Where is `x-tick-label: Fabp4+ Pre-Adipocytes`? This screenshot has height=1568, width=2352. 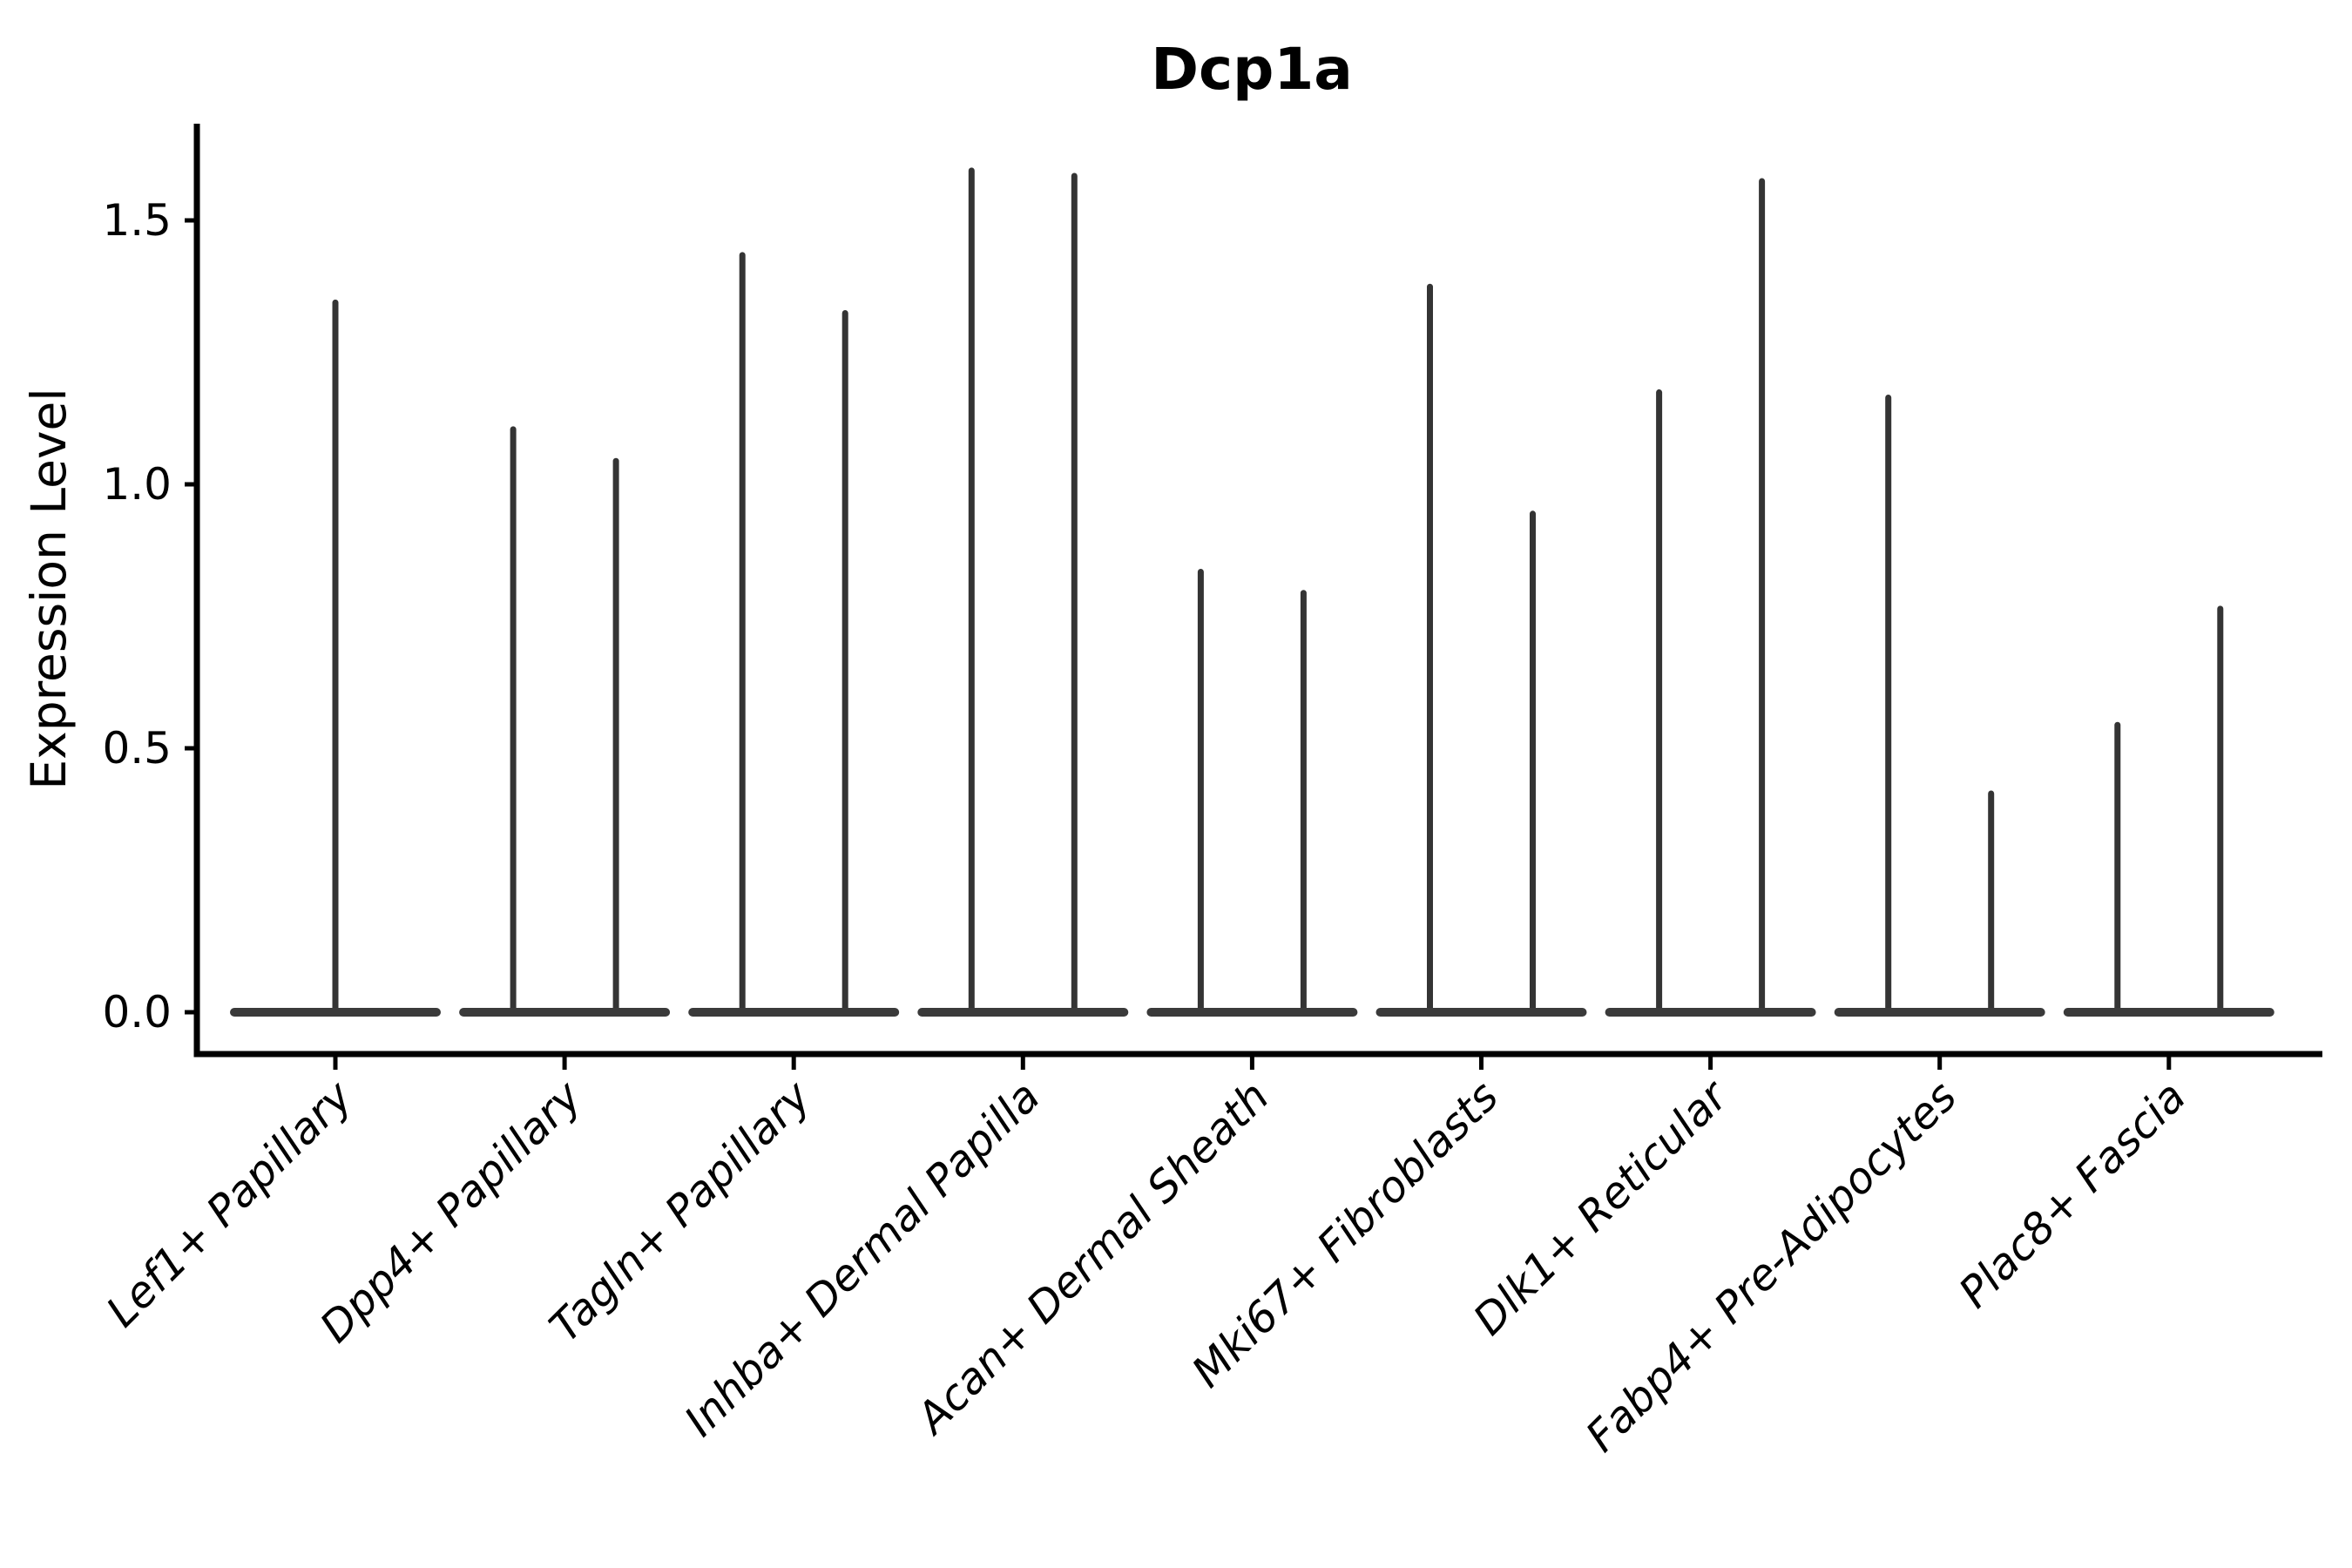 x-tick-label: Fabp4+ Pre-Adipocytes is located at coordinates (1772, 1266).